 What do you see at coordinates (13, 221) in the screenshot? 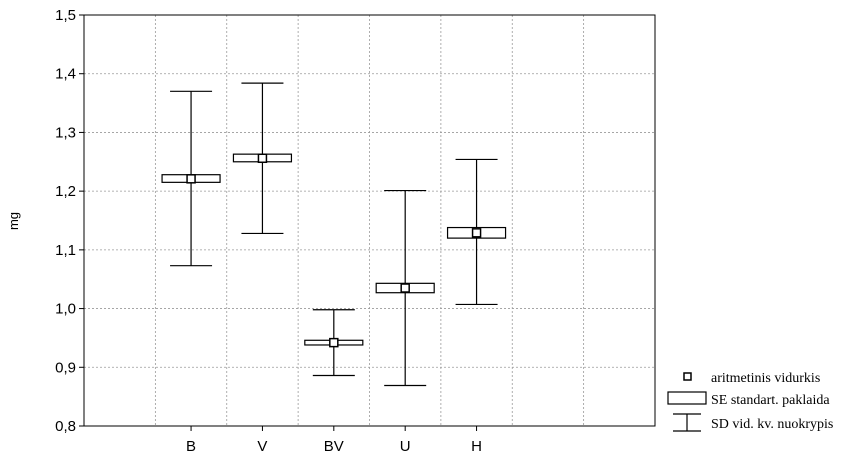
I see `y-axis-label: mg` at bounding box center [13, 221].